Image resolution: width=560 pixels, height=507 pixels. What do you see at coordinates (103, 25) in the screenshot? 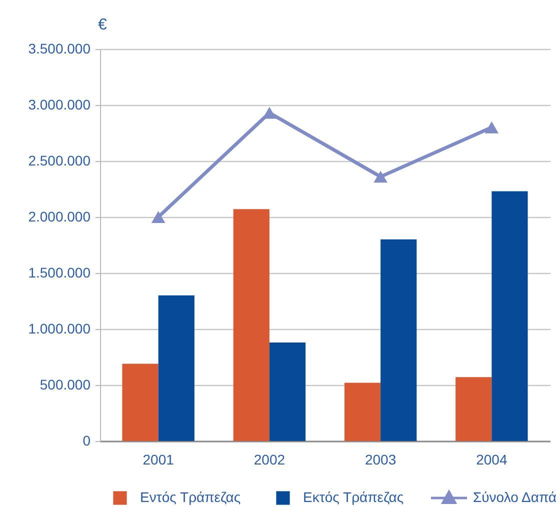
I see `y-axis-title: €` at bounding box center [103, 25].